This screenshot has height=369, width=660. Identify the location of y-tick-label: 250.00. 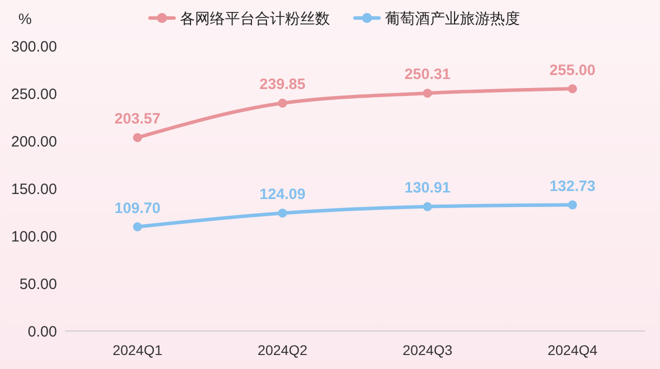
(34, 94).